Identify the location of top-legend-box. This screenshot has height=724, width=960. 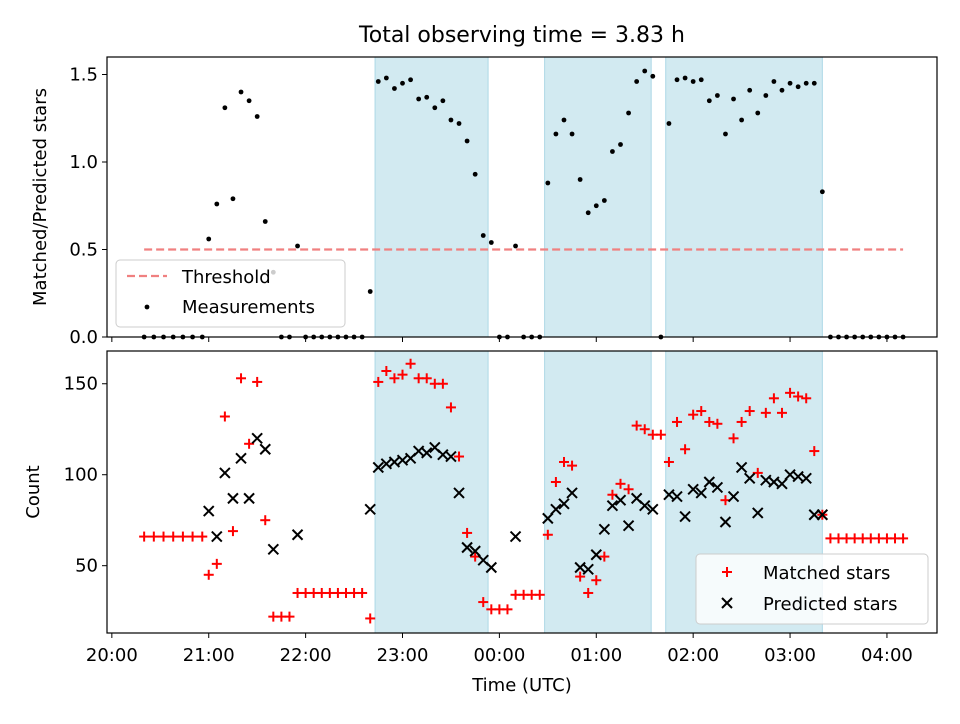
(230, 293).